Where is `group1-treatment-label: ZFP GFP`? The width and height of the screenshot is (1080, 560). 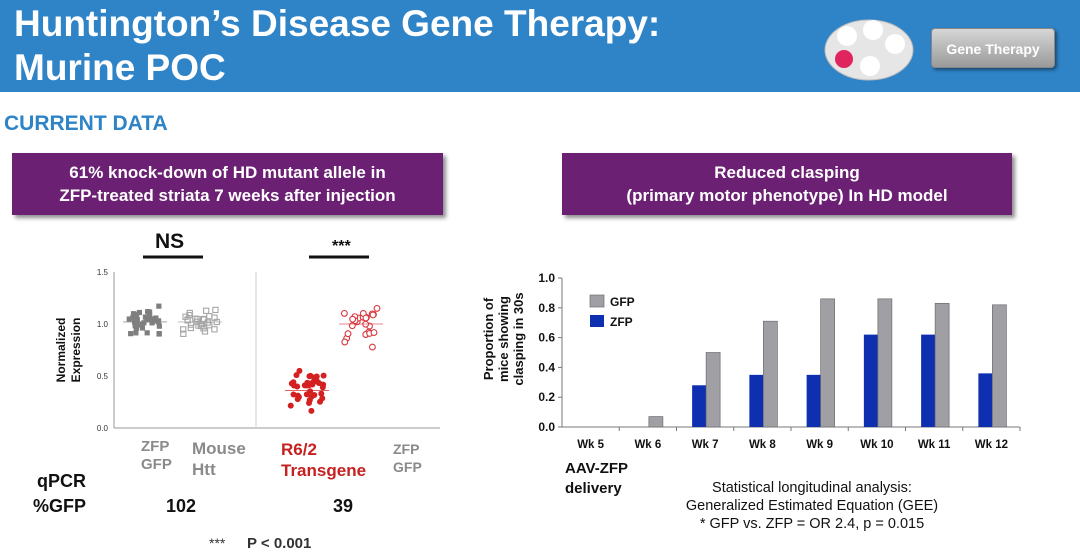 group1-treatment-label: ZFP GFP is located at coordinates (156, 456).